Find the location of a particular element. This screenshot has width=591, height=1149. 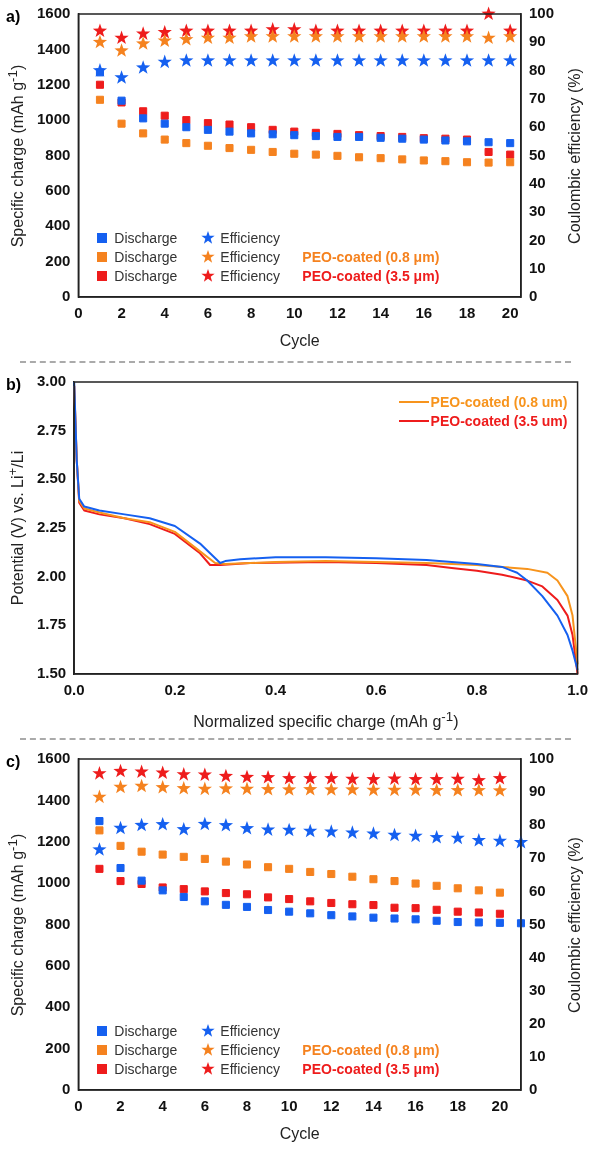

legend-label: PEO-coated (3.5 um) is located at coordinates (499, 420).